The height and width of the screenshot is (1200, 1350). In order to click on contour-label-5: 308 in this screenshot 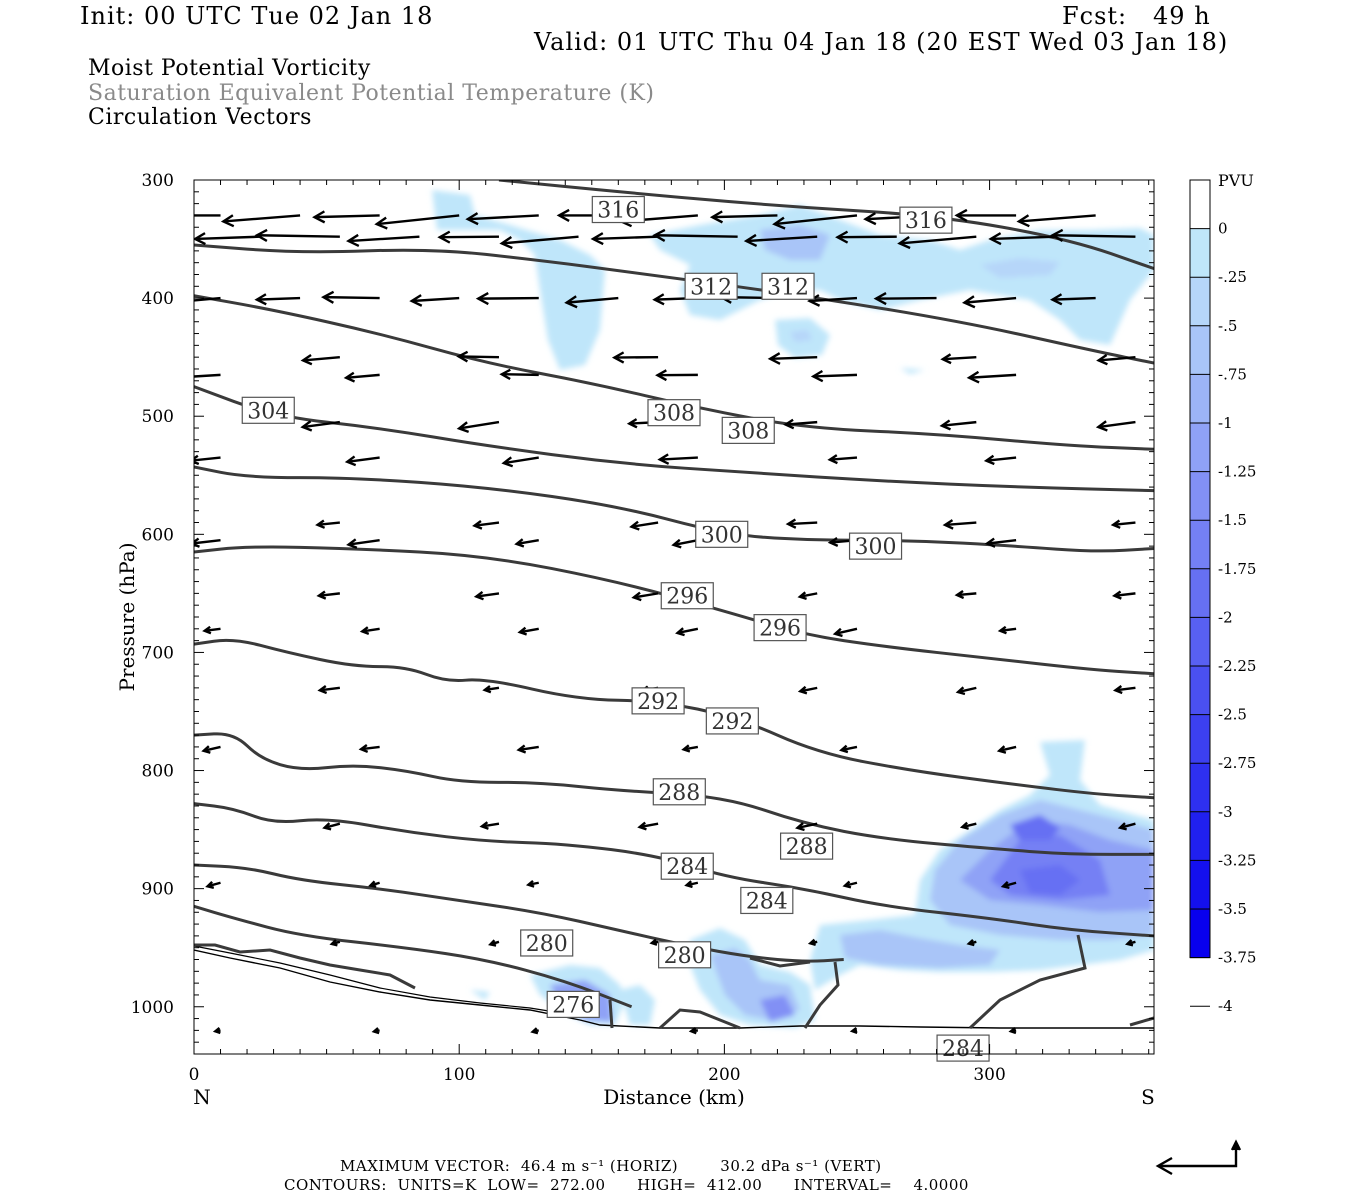, I will do `click(674, 413)`.